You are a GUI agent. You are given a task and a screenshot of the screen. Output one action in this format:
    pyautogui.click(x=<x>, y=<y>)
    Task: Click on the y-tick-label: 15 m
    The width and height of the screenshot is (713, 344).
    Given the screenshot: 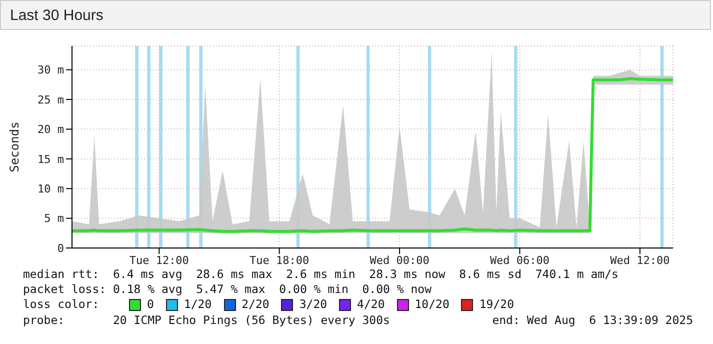 What is the action you would take?
    pyautogui.click(x=51, y=159)
    